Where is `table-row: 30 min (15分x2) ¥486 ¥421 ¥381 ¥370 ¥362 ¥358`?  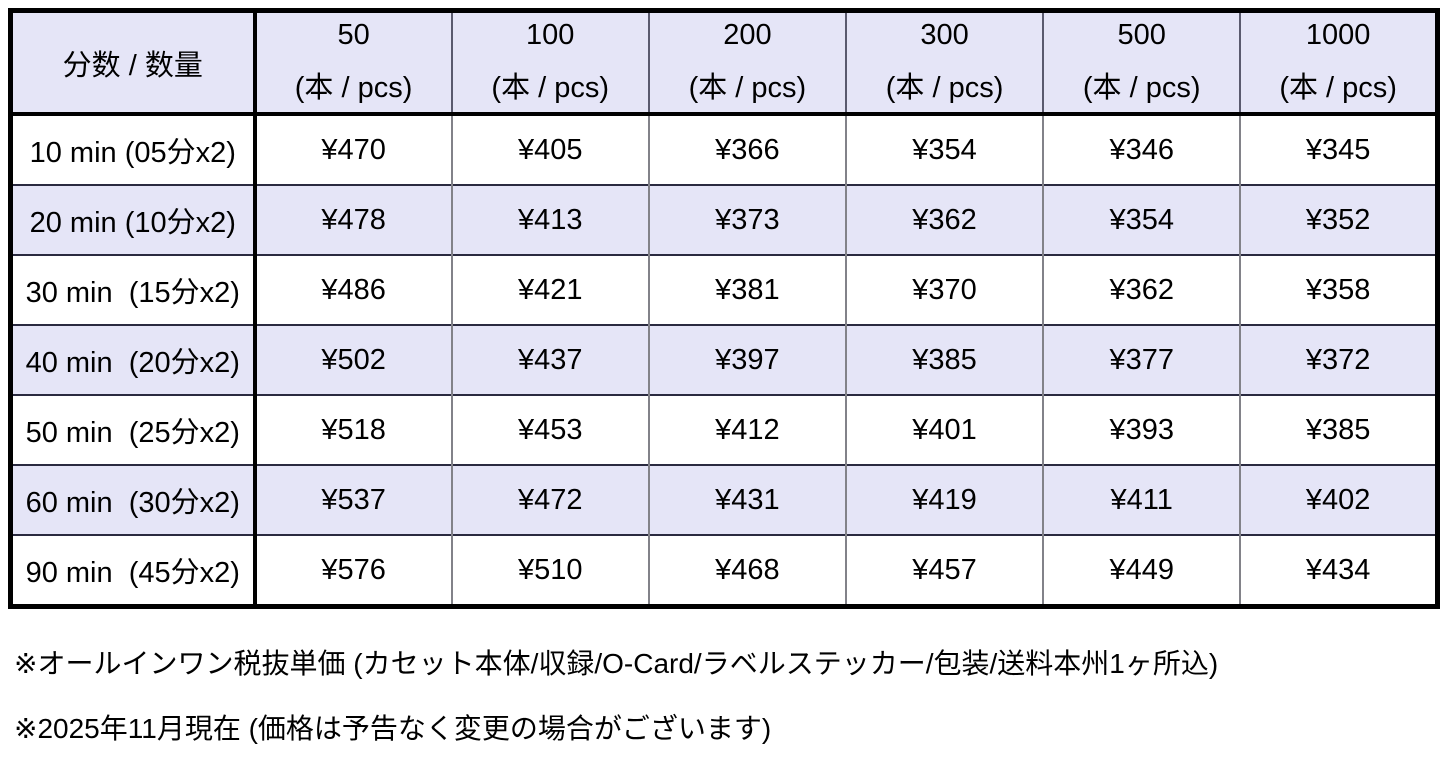
table-row: 30 min (15分x2) ¥486 ¥421 ¥381 ¥370 ¥362 ¥358 is located at coordinates (724, 289).